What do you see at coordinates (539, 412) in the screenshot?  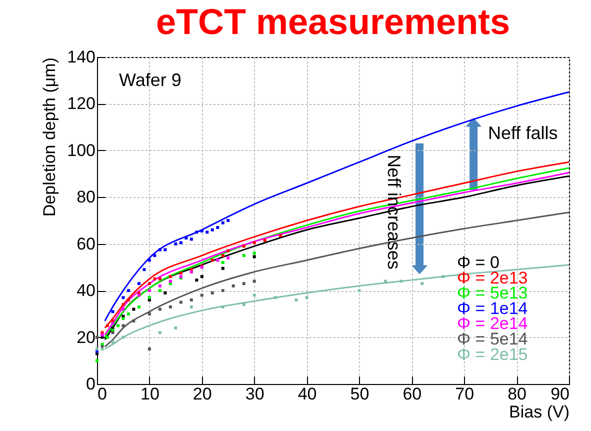 I see `x-axis-title: Bias (V)` at bounding box center [539, 412].